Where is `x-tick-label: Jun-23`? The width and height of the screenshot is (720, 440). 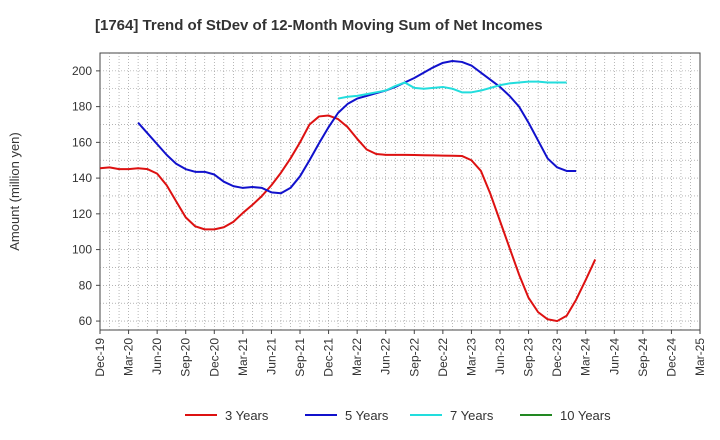 x-tick-label: Jun-23 is located at coordinates (500, 356).